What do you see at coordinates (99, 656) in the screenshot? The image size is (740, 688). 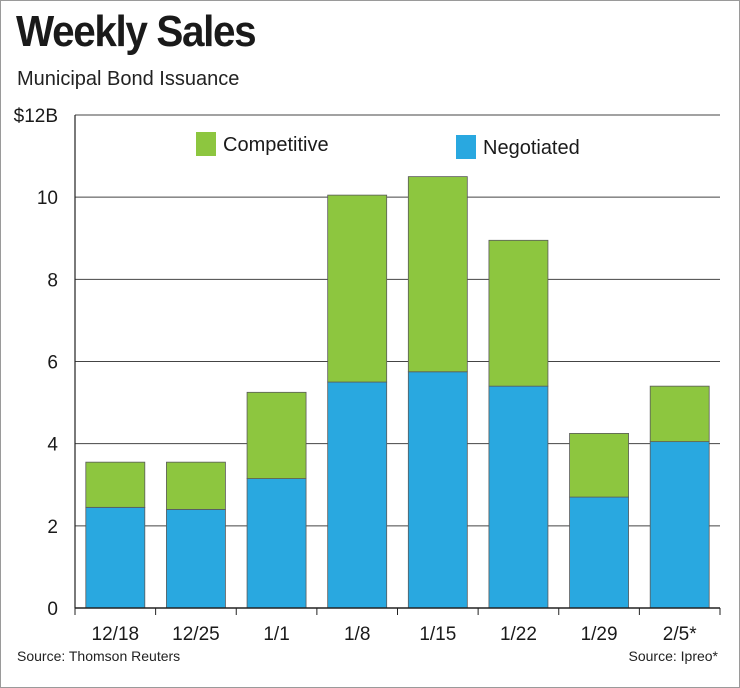 I see `source-left: Source: Thomson Reuters` at bounding box center [99, 656].